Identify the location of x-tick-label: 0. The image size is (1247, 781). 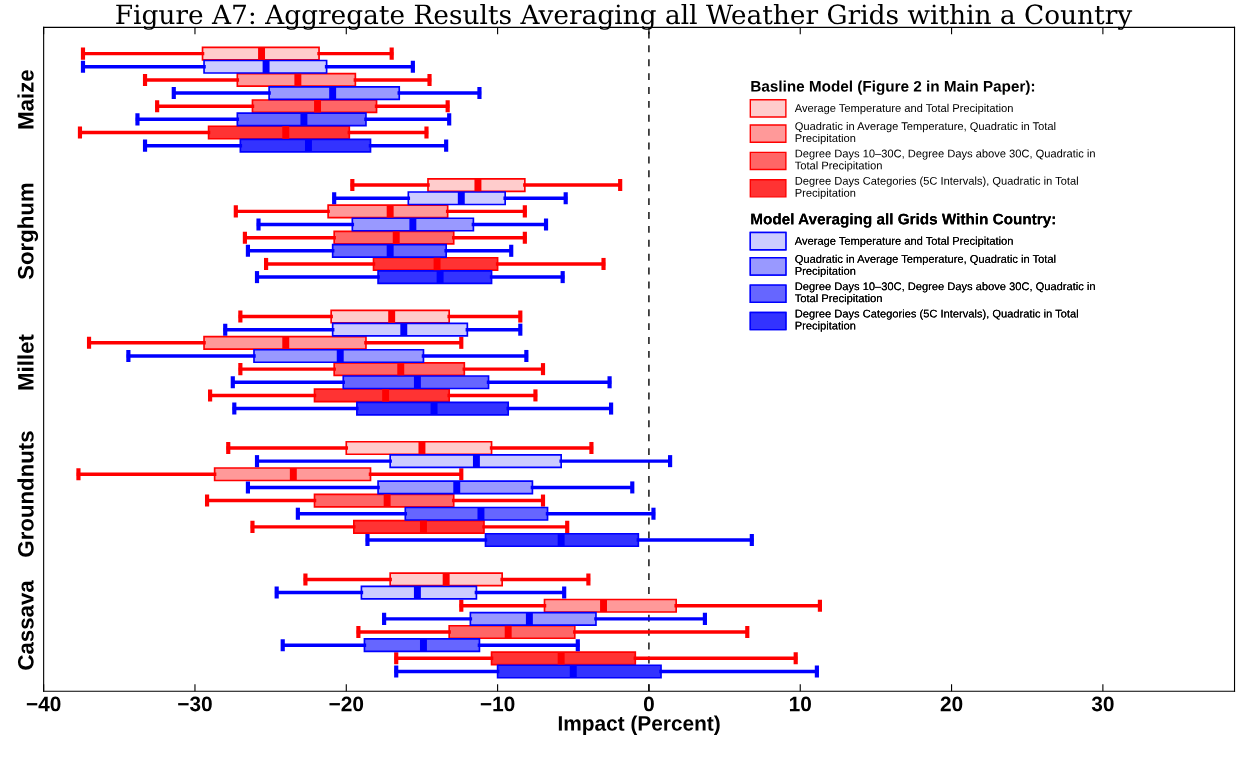
(648, 704).